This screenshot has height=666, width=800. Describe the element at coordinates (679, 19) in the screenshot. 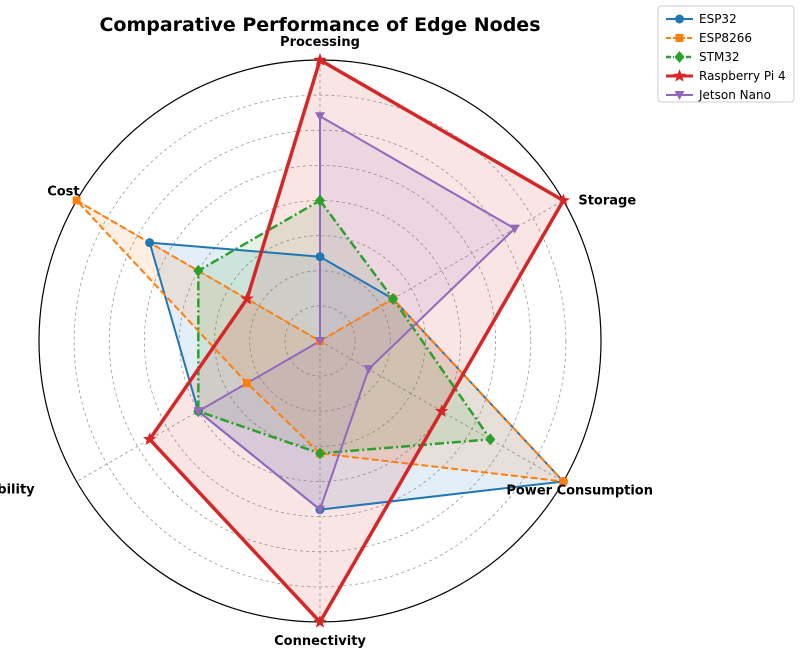

I see `legend-marker-esp32` at that location.